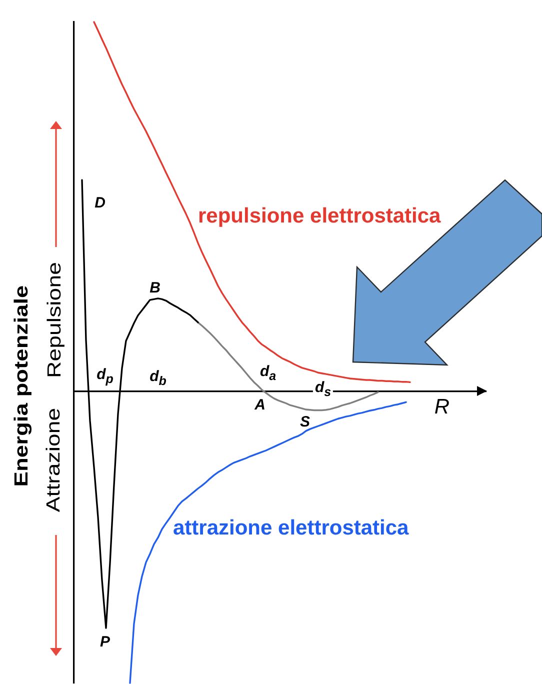 This screenshot has width=542, height=684. Describe the element at coordinates (158, 378) in the screenshot. I see `annotation: d$_{b}$` at that location.